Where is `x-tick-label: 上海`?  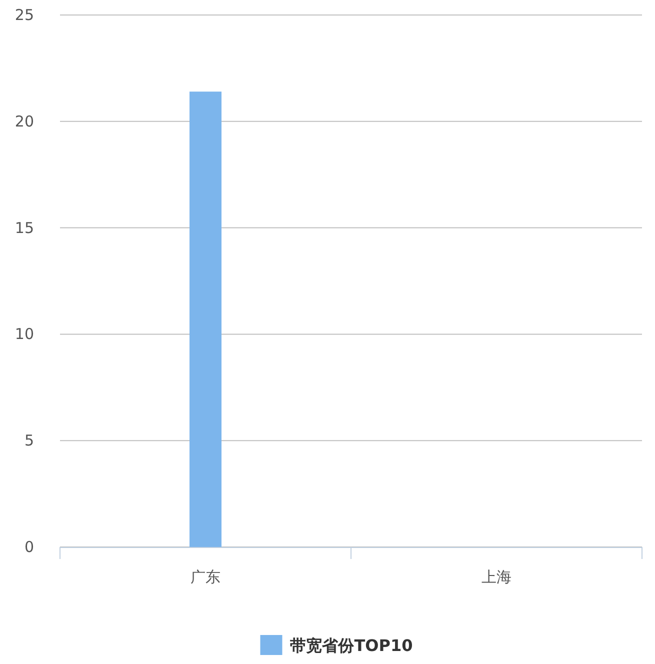 x-tick-label: 上海 is located at coordinates (497, 577).